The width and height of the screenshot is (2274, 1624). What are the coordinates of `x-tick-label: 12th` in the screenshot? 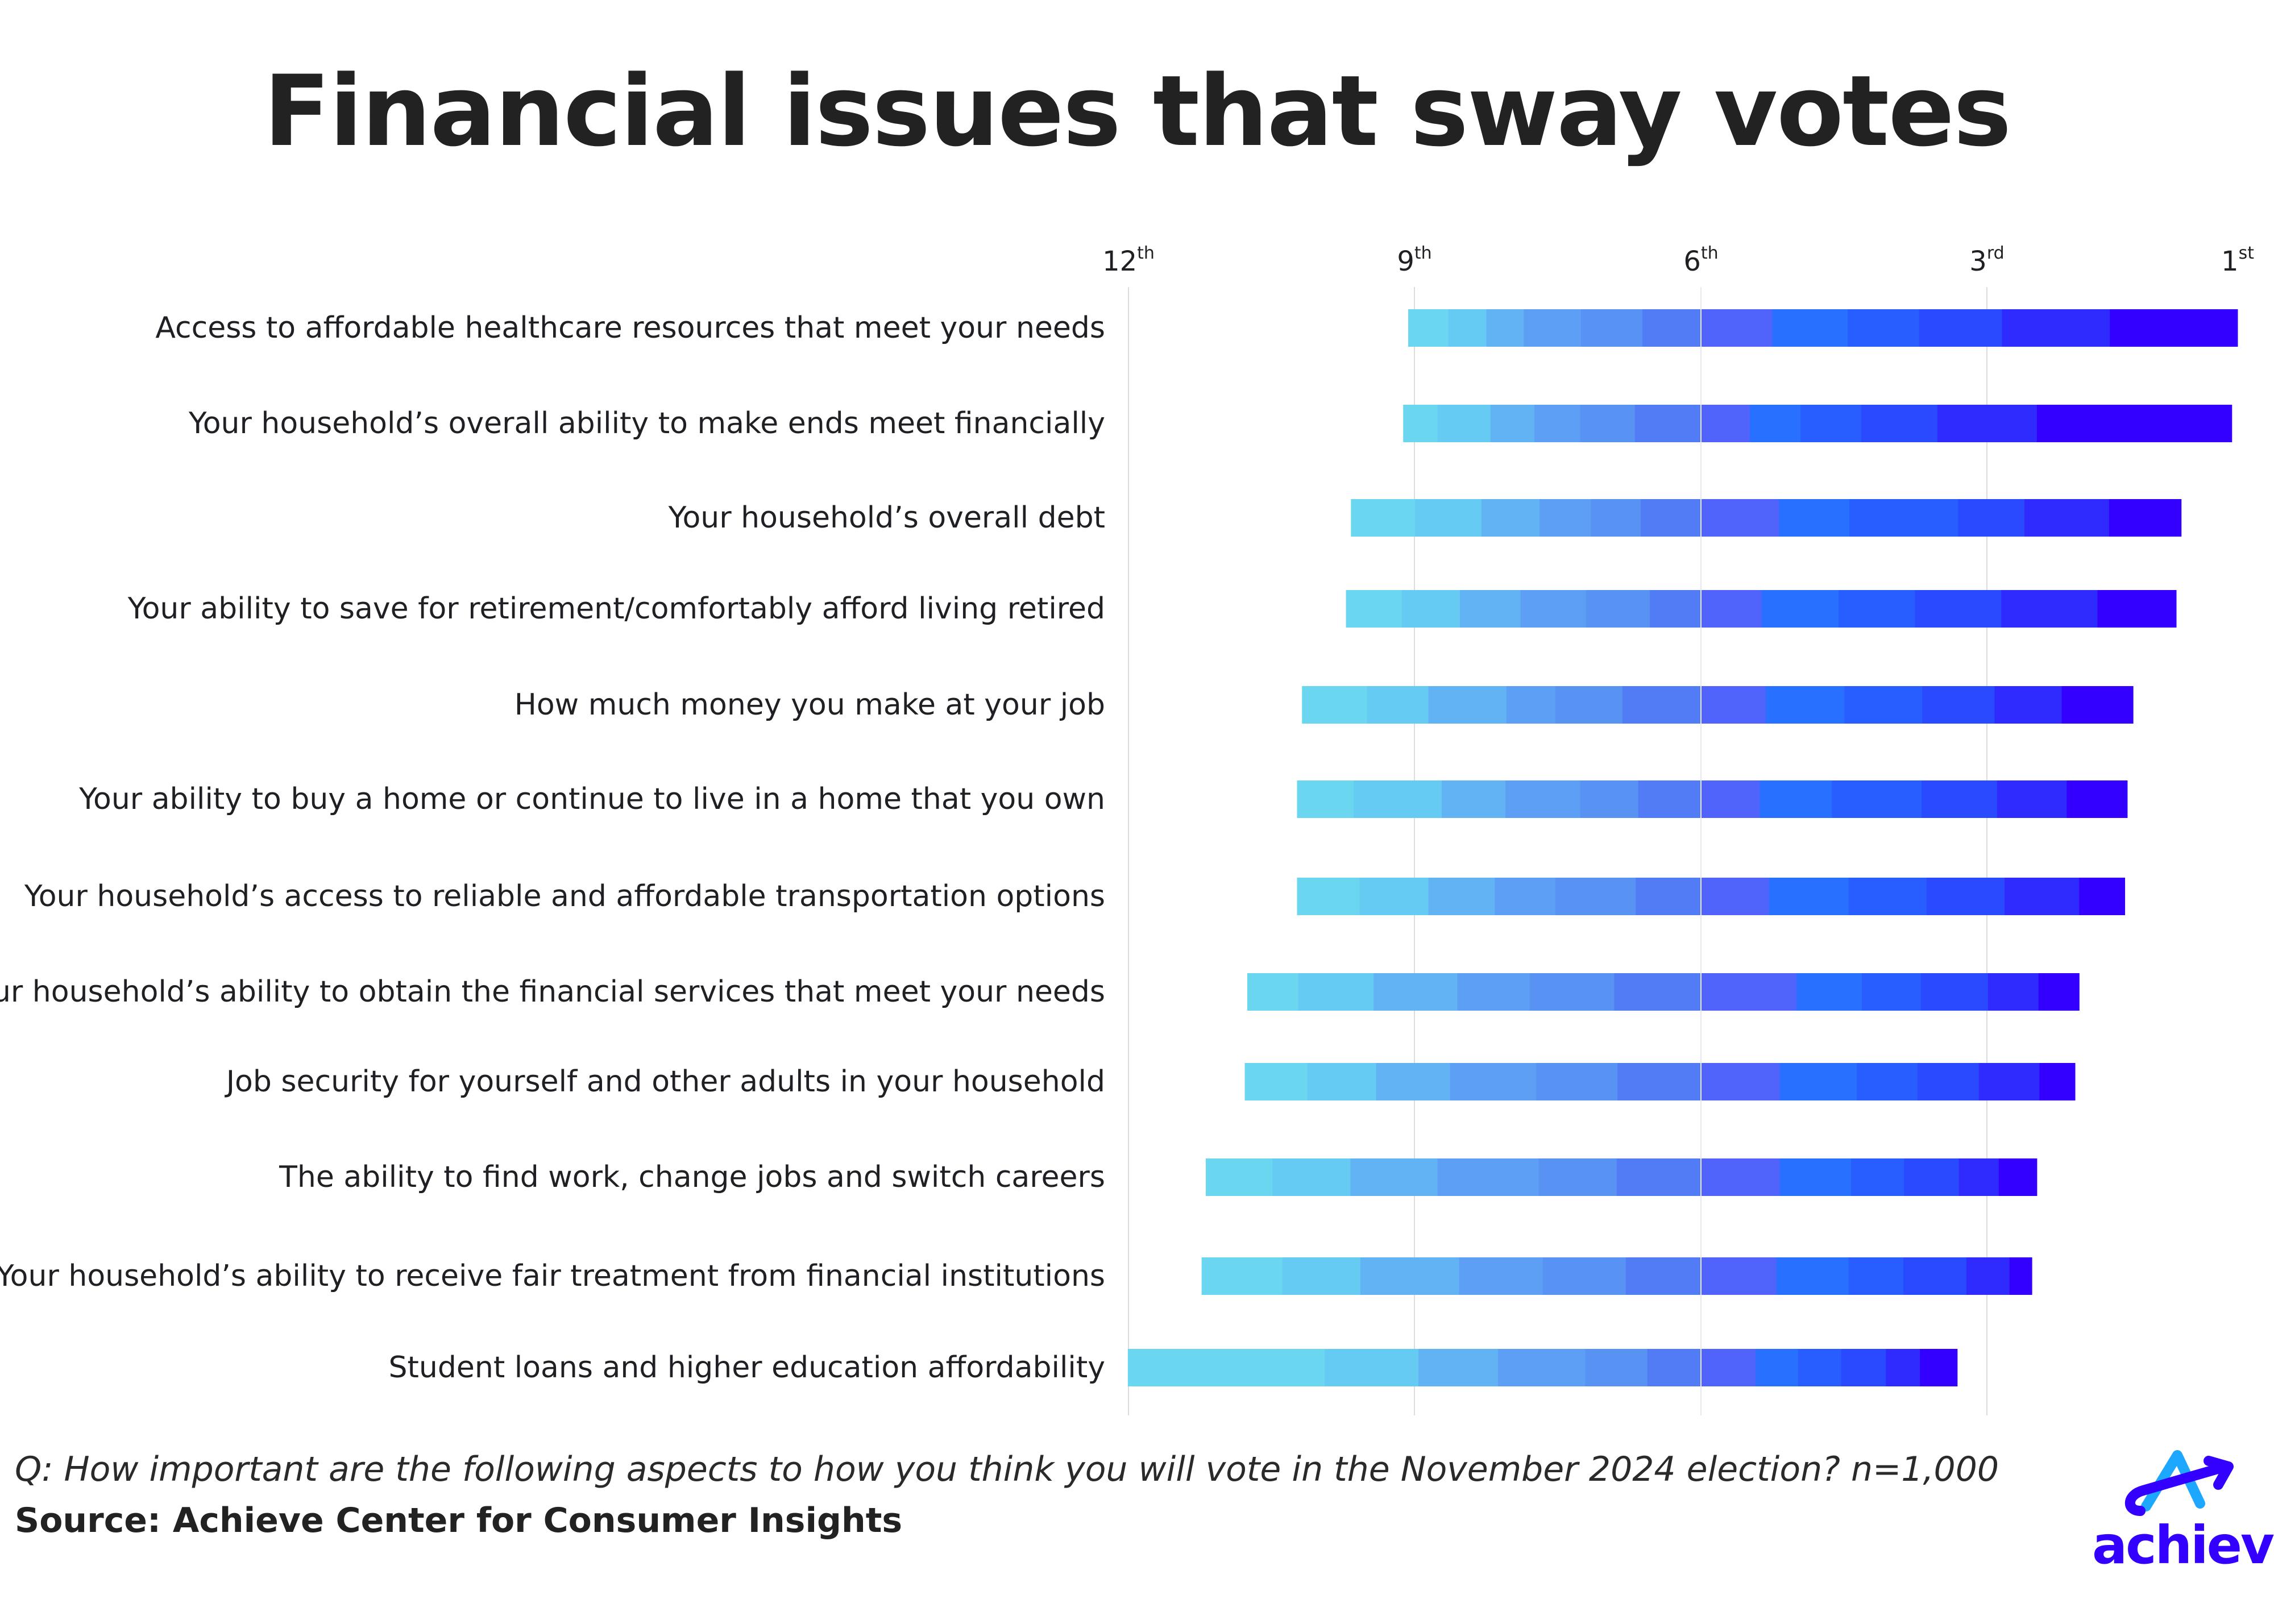 It's located at (1128, 260).